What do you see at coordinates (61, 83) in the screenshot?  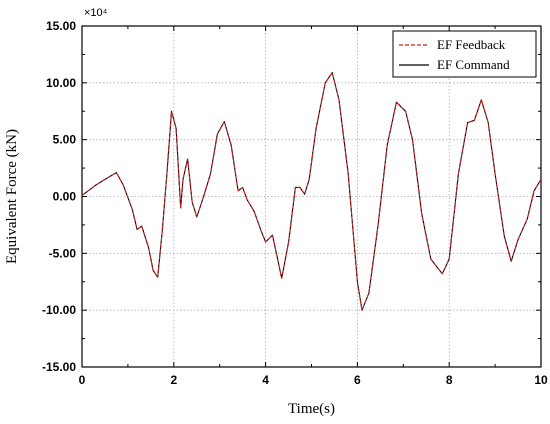 I see `y-tick-label: 10.00` at bounding box center [61, 83].